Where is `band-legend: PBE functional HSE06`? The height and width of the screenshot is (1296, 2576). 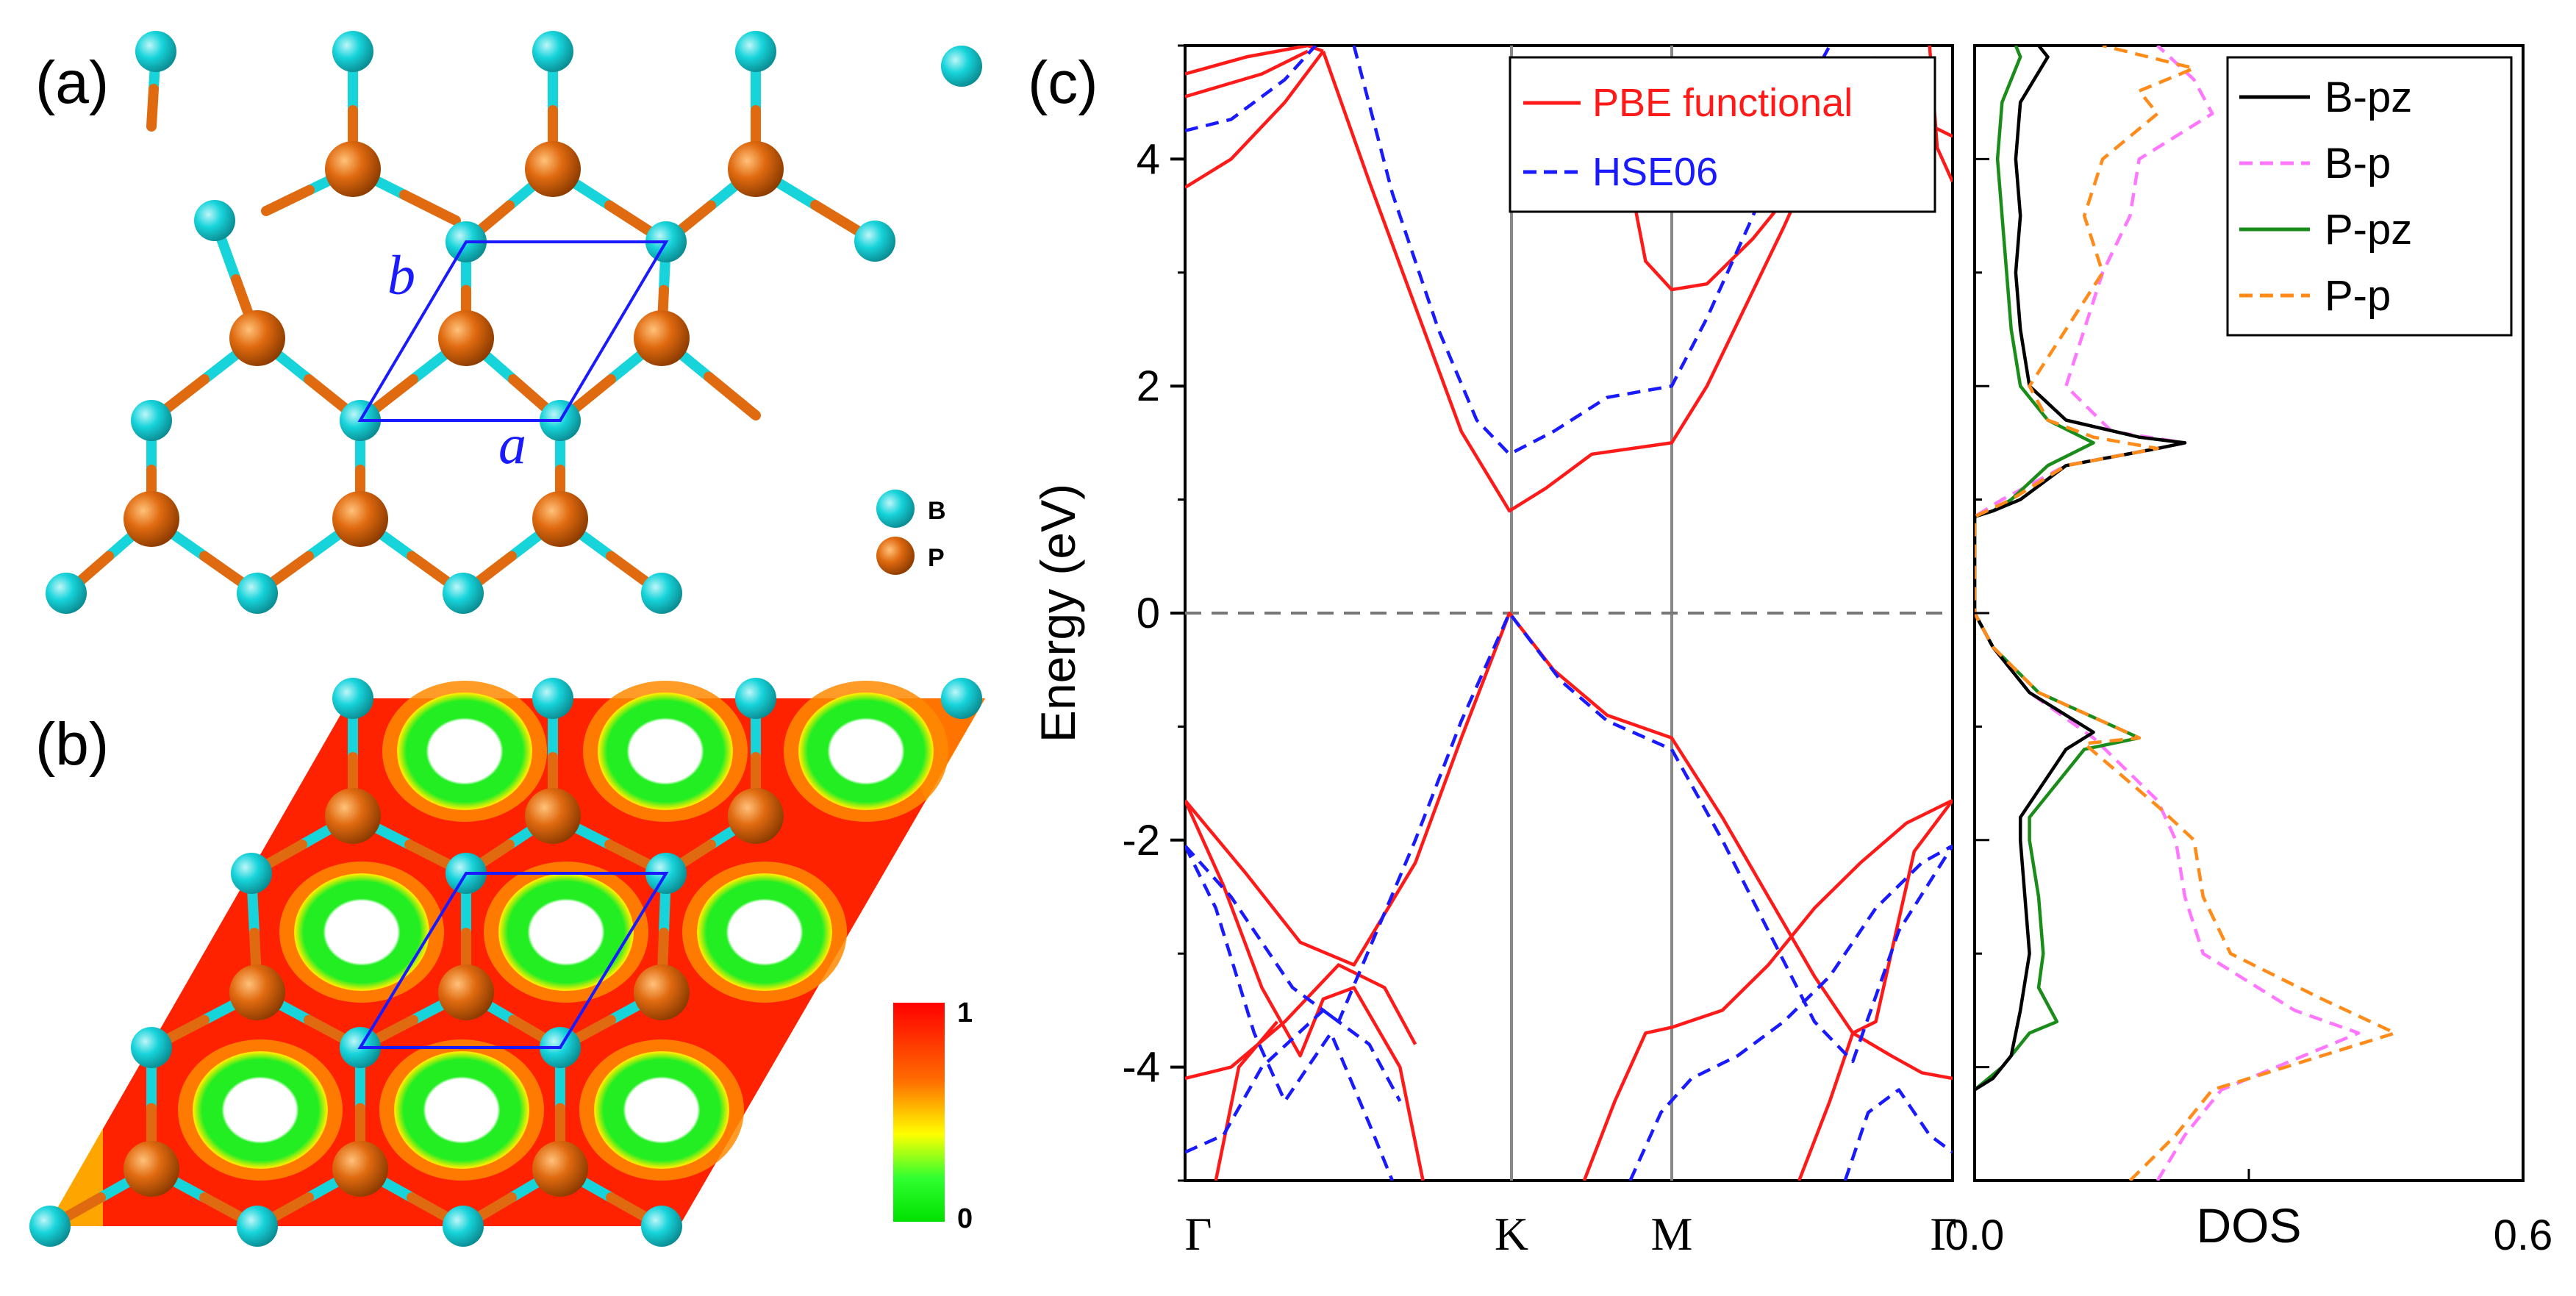 band-legend: PBE functional HSE06 is located at coordinates (1722, 135).